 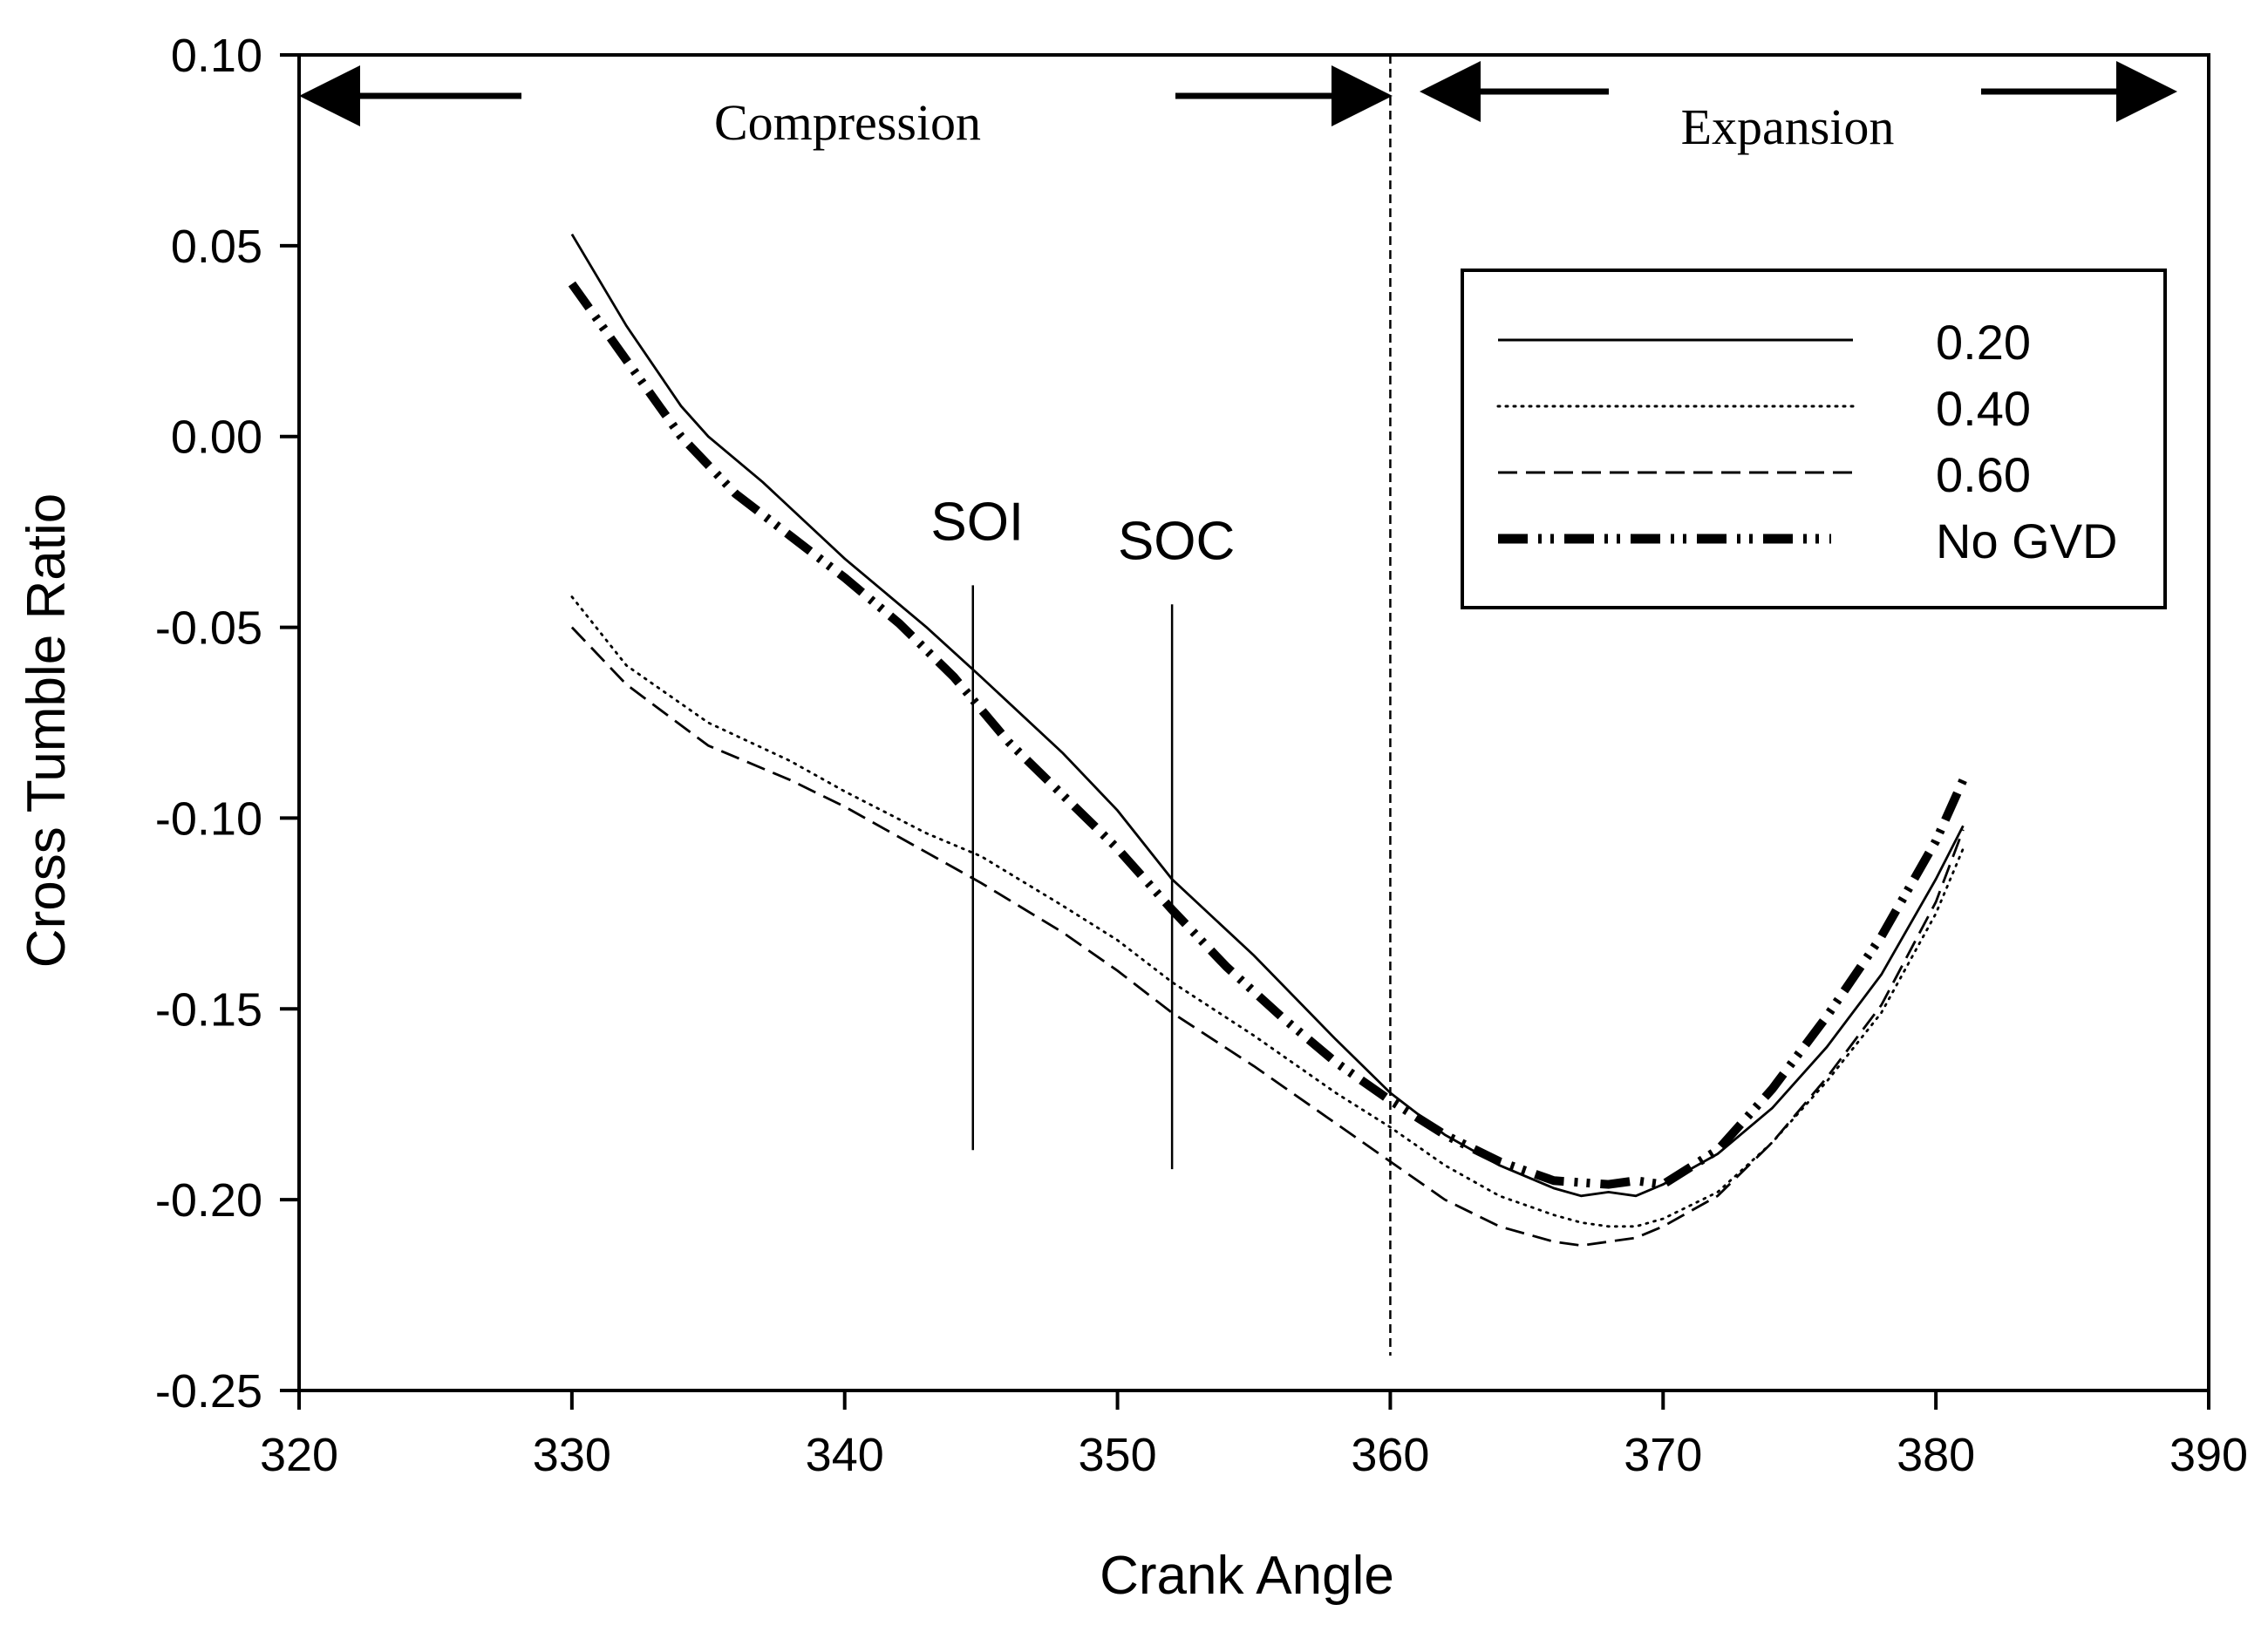 What do you see at coordinates (977, 522) in the screenshot?
I see `soi-label: SOI` at bounding box center [977, 522].